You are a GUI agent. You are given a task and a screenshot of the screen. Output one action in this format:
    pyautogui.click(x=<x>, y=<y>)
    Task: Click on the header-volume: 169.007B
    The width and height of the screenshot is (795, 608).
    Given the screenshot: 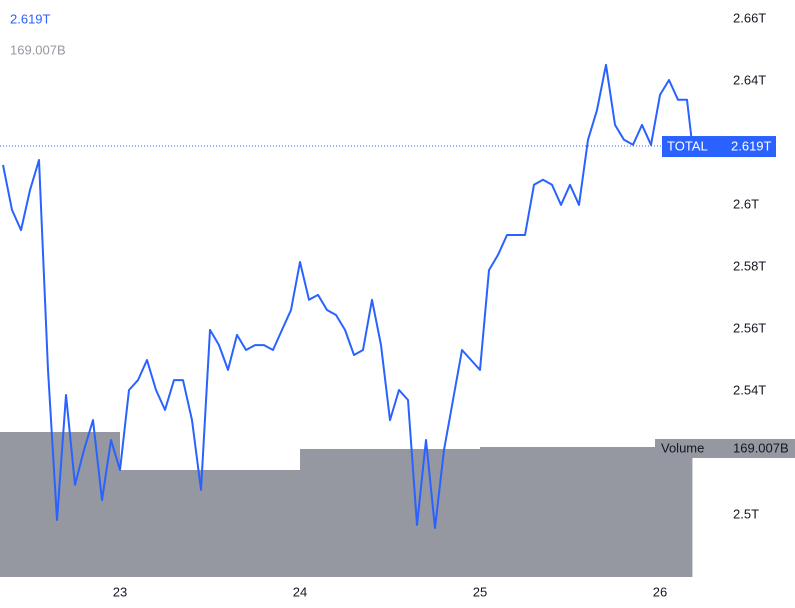 What is the action you would take?
    pyautogui.click(x=38, y=49)
    